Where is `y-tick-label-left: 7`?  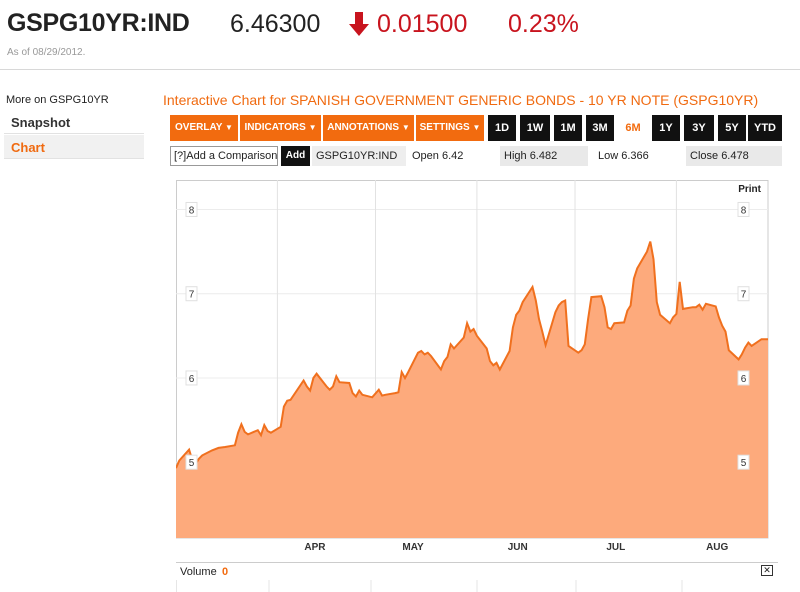 y-tick-label-left: 7 is located at coordinates (191, 294).